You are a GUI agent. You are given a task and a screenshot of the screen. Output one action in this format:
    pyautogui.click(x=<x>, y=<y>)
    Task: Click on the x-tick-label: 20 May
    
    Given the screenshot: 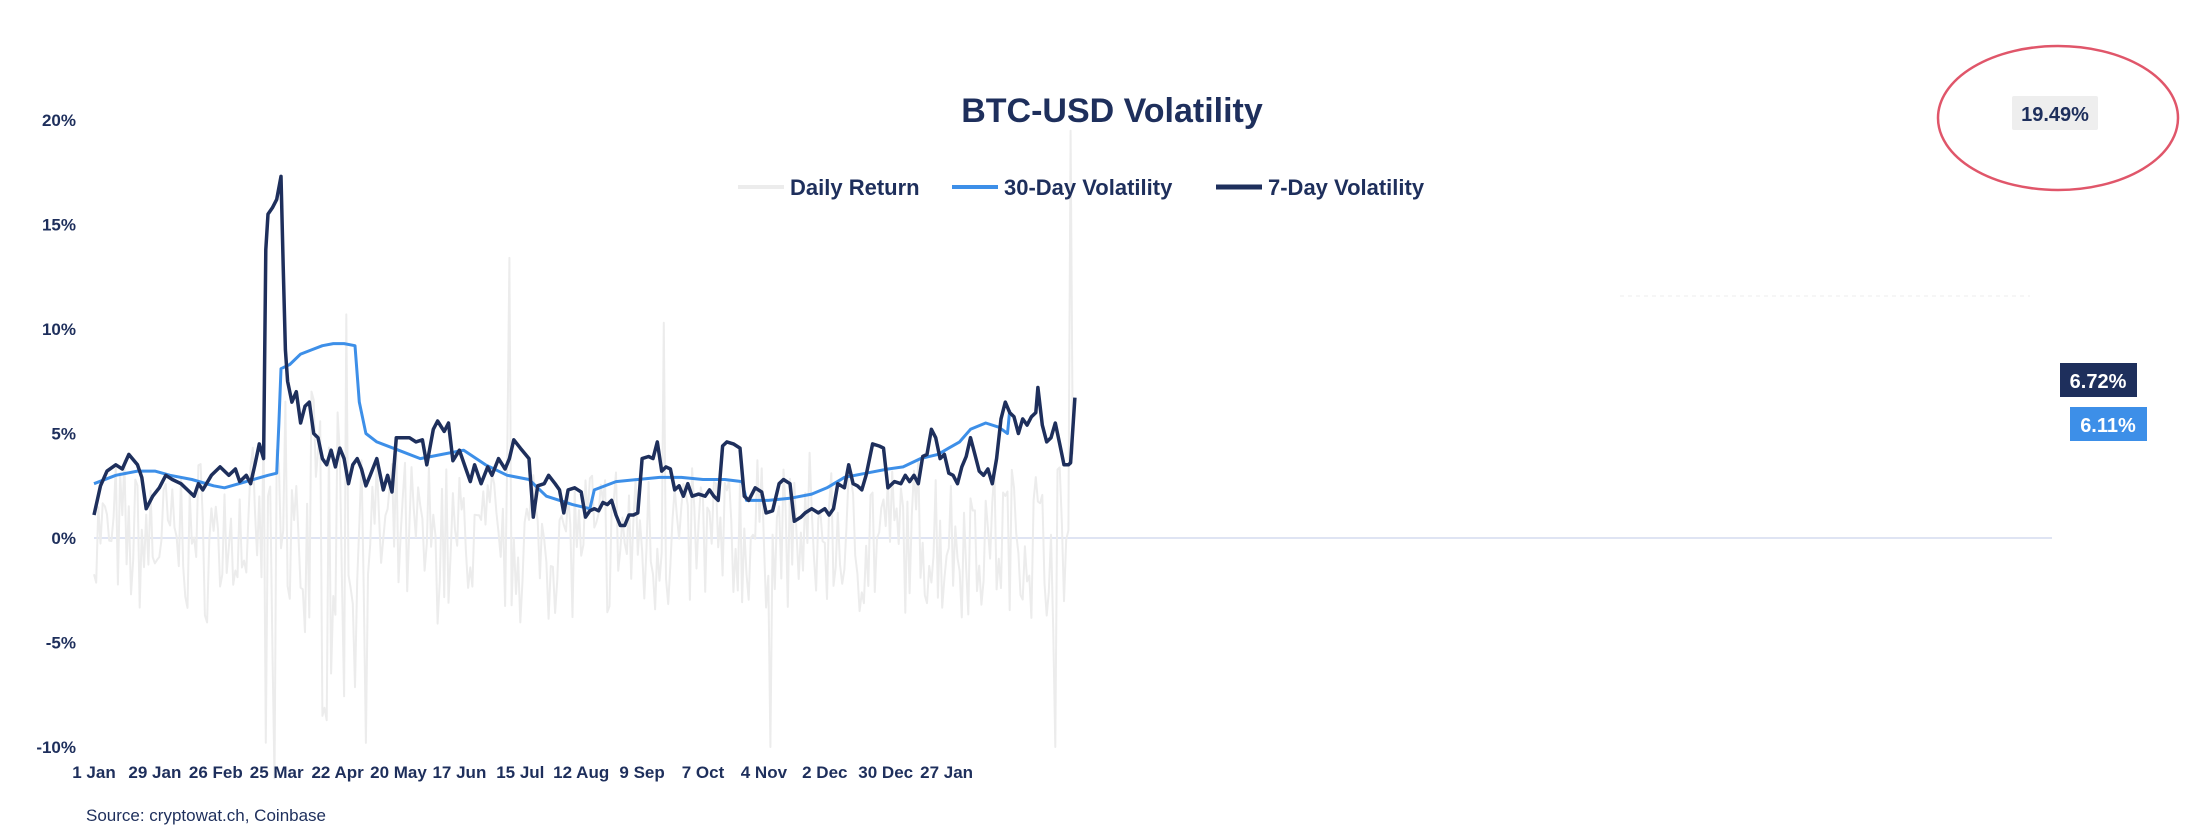 What is the action you would take?
    pyautogui.click(x=398, y=772)
    